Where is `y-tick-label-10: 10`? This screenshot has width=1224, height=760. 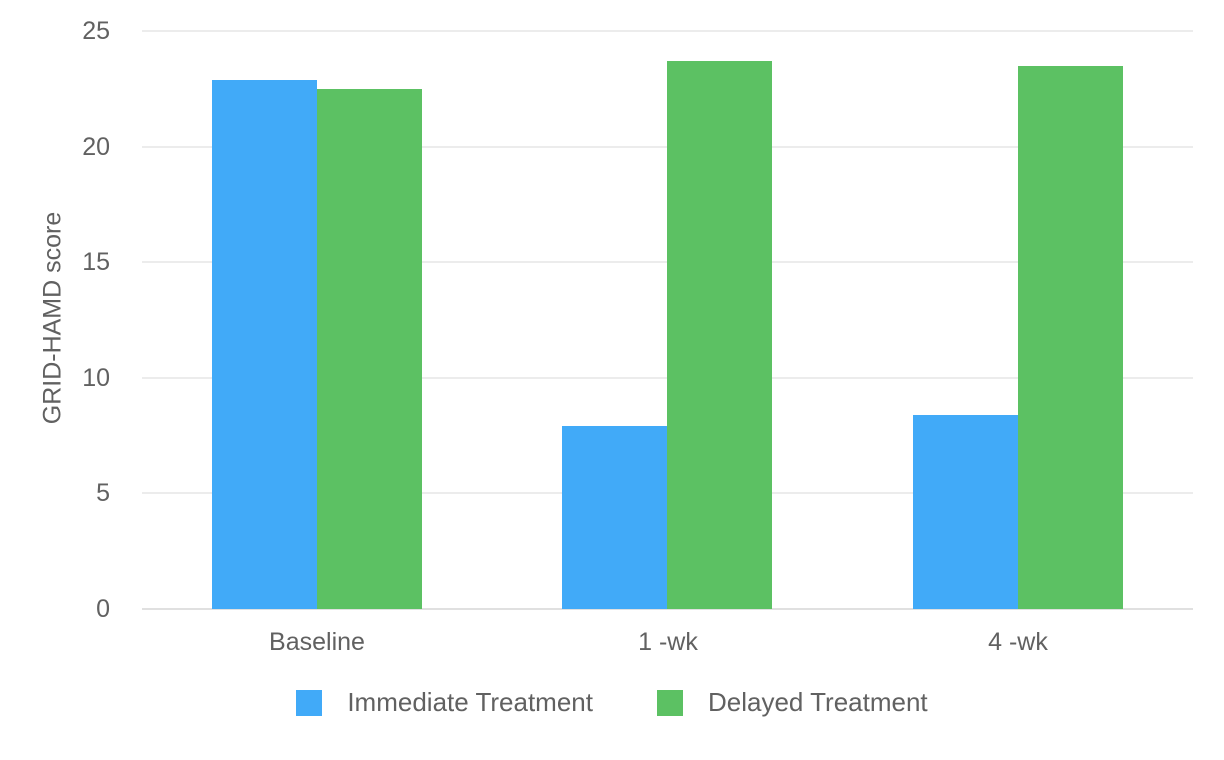 y-tick-label-10: 10 is located at coordinates (96, 377).